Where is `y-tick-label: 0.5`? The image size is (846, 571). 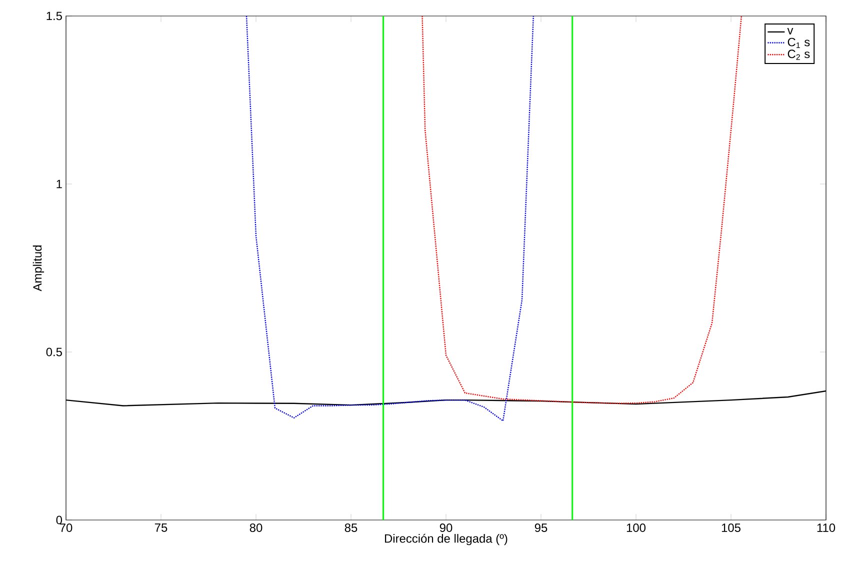 y-tick-label: 0.5 is located at coordinates (54, 352).